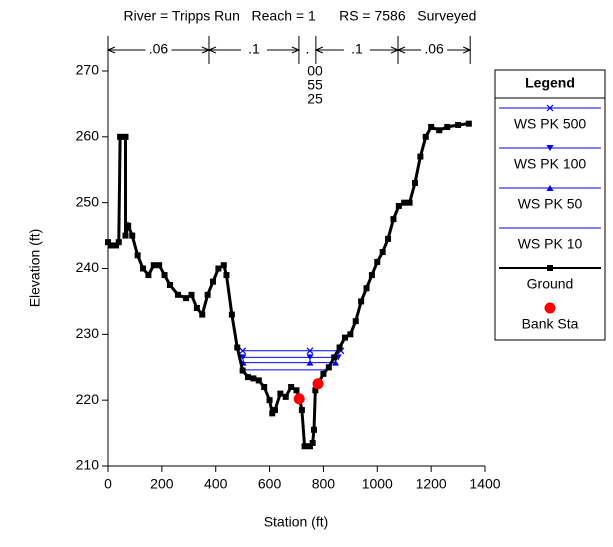 The width and height of the screenshot is (613, 547). Describe the element at coordinates (550, 124) in the screenshot. I see `legend-label: WS PK 500` at that location.